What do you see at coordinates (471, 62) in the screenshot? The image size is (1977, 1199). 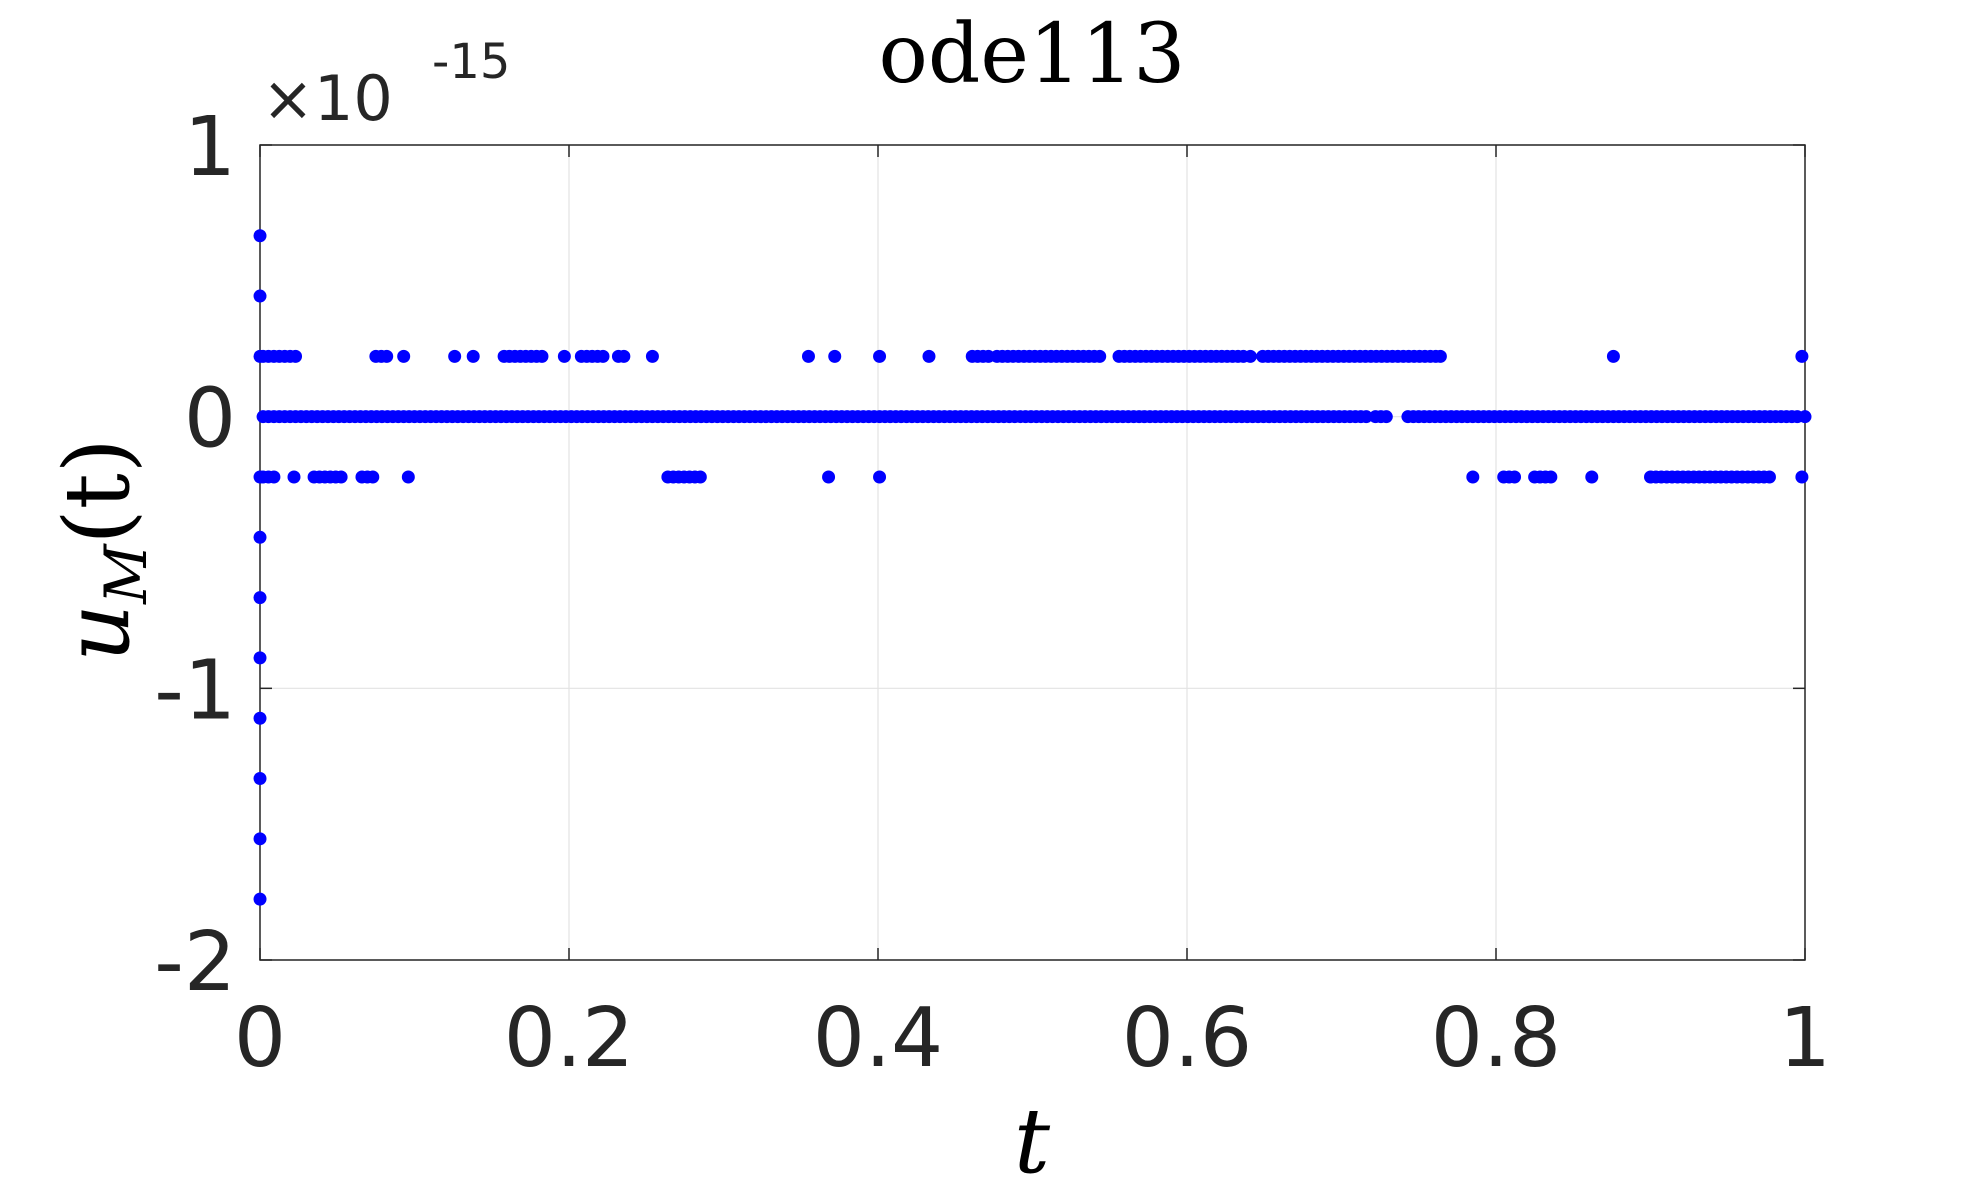 I see `y-exponent-power: -15` at bounding box center [471, 62].